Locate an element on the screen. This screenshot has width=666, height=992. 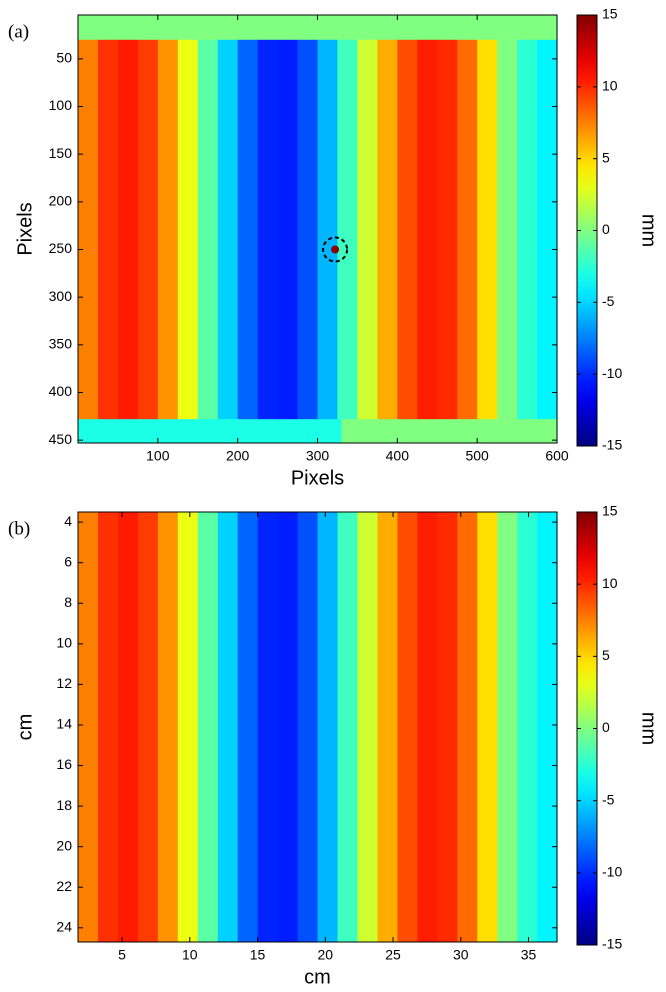
y-tick-label: 22 is located at coordinates (64, 886).